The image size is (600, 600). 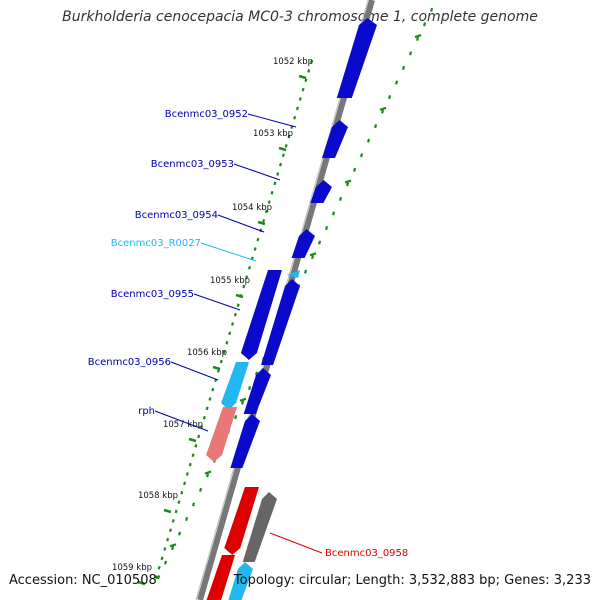 What do you see at coordinates (366, 553) in the screenshot?
I see `gene-label: Bcenmc03_0958` at bounding box center [366, 553].